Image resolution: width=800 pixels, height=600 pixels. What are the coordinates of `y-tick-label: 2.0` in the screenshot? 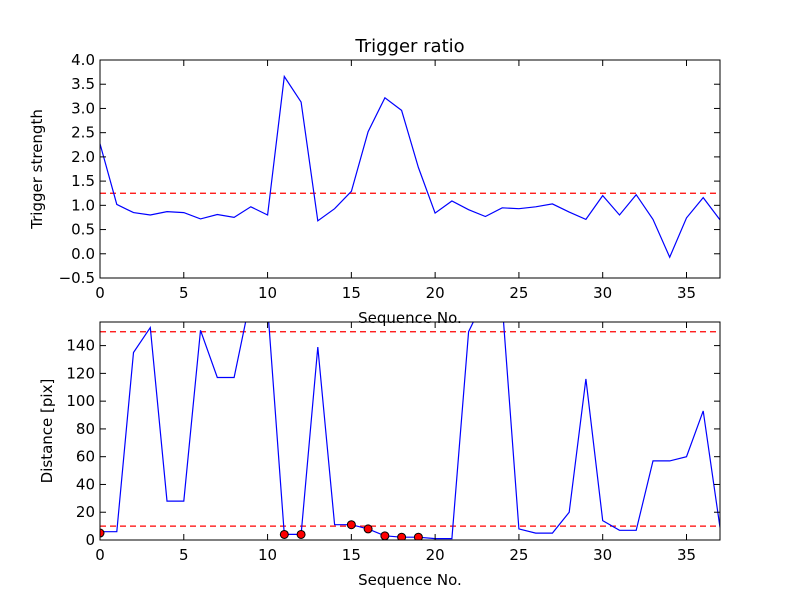 It's located at (83, 157).